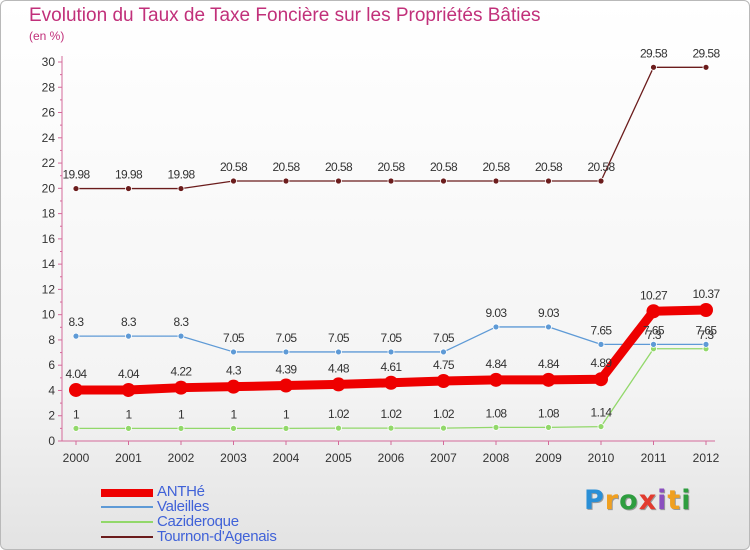 The image size is (750, 550). I want to click on data-label: 1.08, so click(549, 413).